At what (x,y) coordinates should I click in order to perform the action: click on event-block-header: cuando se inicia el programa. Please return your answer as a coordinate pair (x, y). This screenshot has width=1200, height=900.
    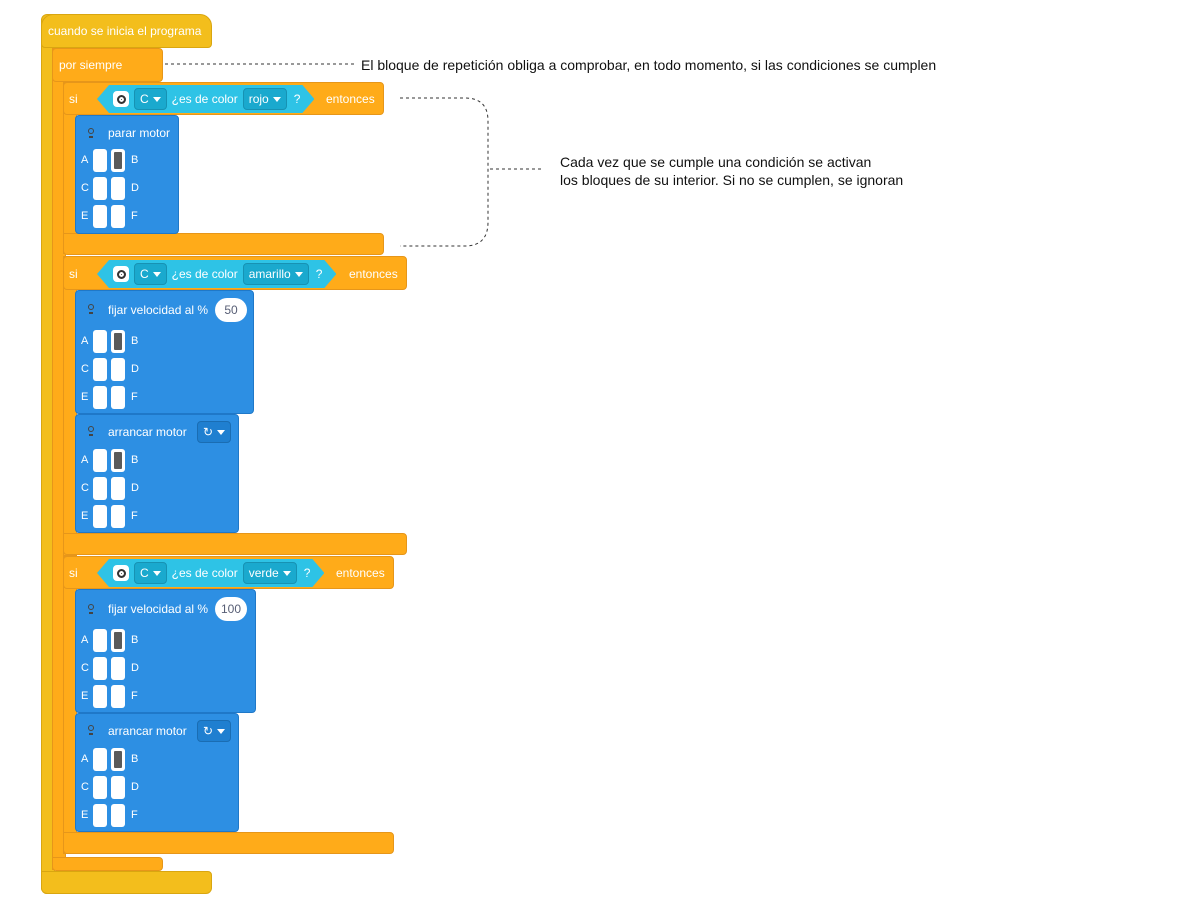
    Looking at the image, I should click on (126, 31).